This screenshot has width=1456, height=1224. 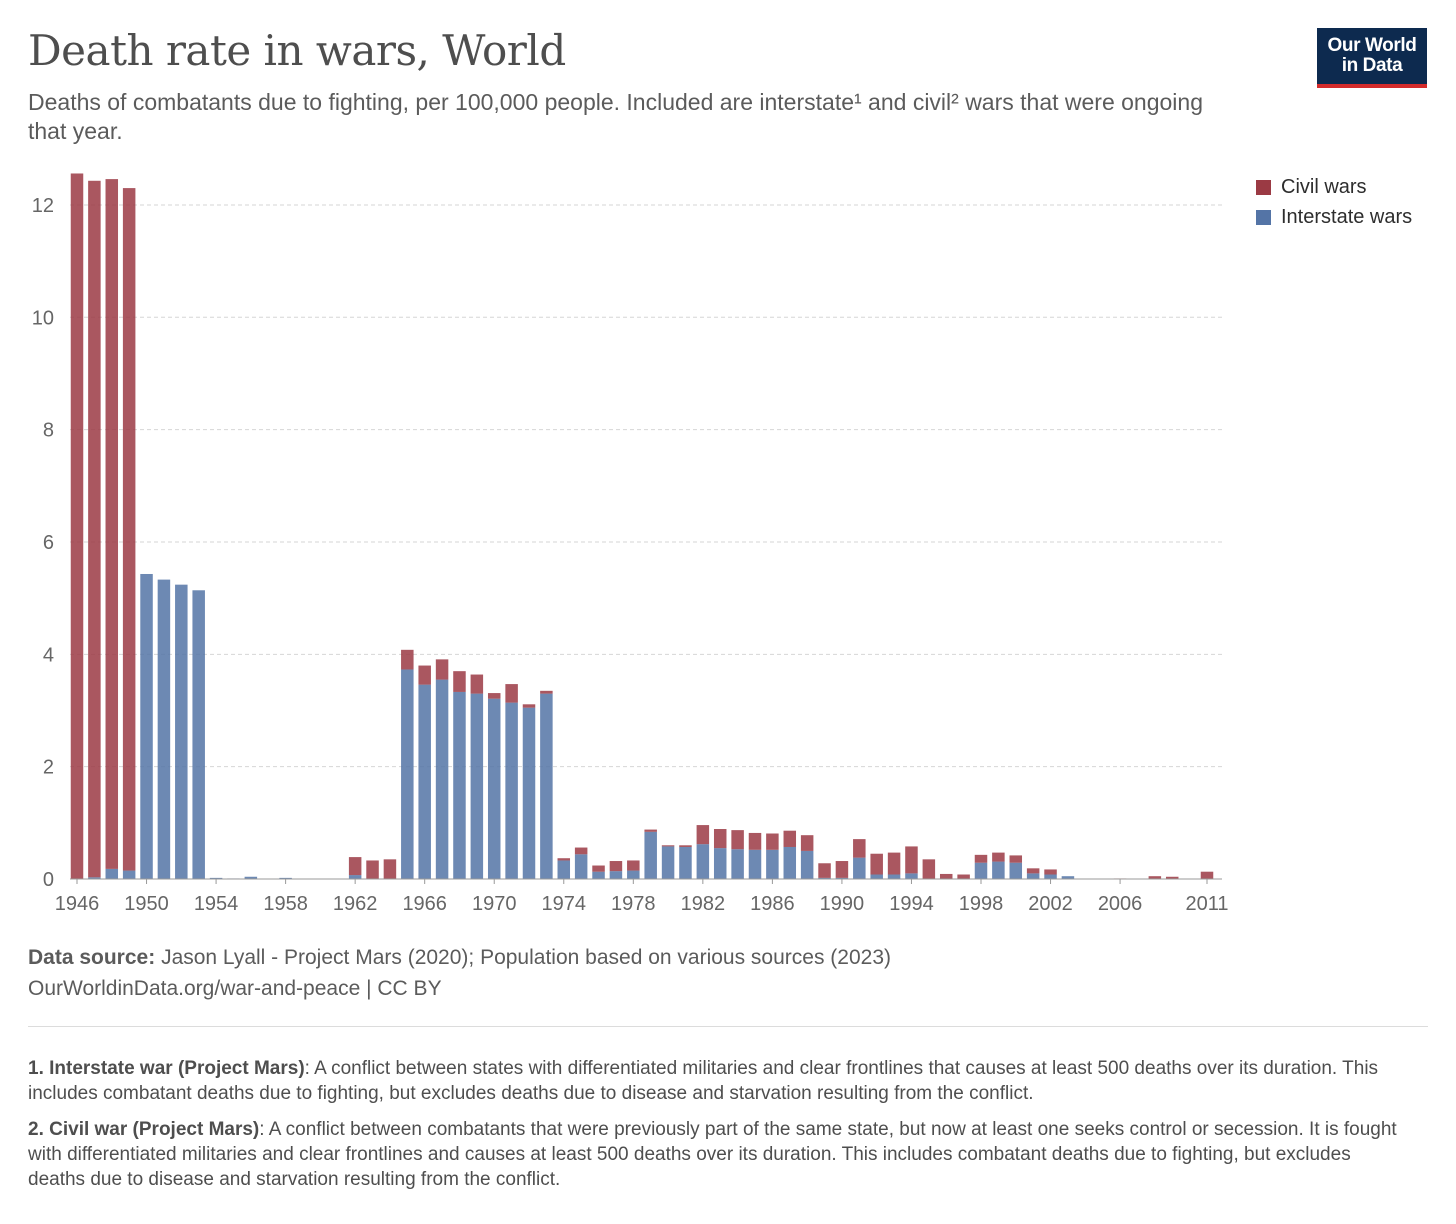 I want to click on x-tick-label: 1966, so click(x=424, y=904).